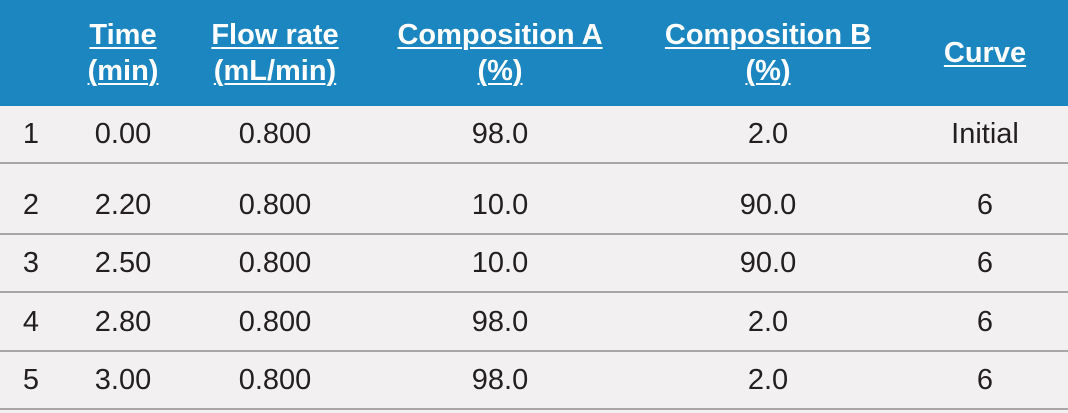 This screenshot has width=1068, height=413. Describe the element at coordinates (123, 262) in the screenshot. I see `cell-time: 2.50` at that location.